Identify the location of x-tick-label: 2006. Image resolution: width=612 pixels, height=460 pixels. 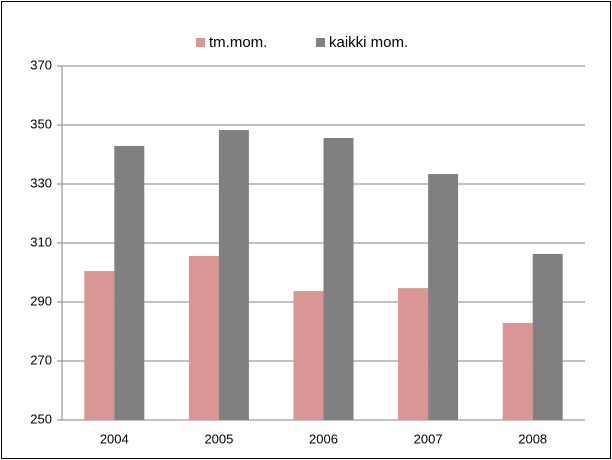
(323, 438).